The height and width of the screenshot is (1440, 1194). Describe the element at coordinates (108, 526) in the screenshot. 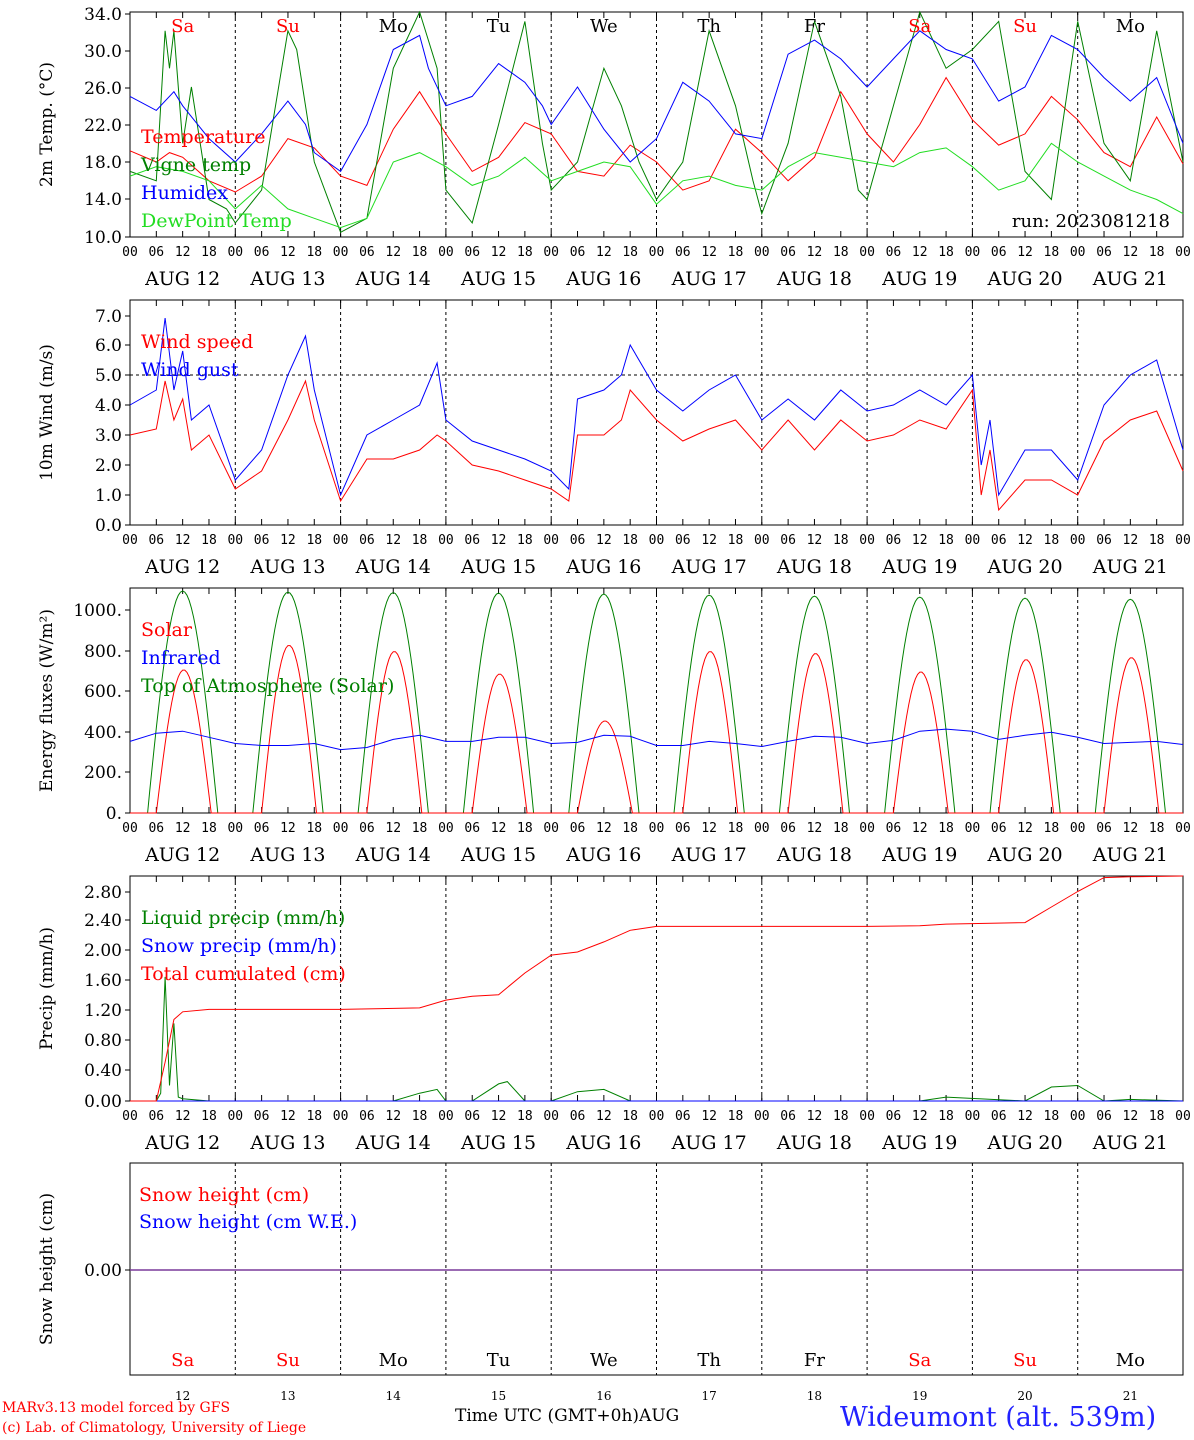

I see `y-tick-label: 0.0` at that location.